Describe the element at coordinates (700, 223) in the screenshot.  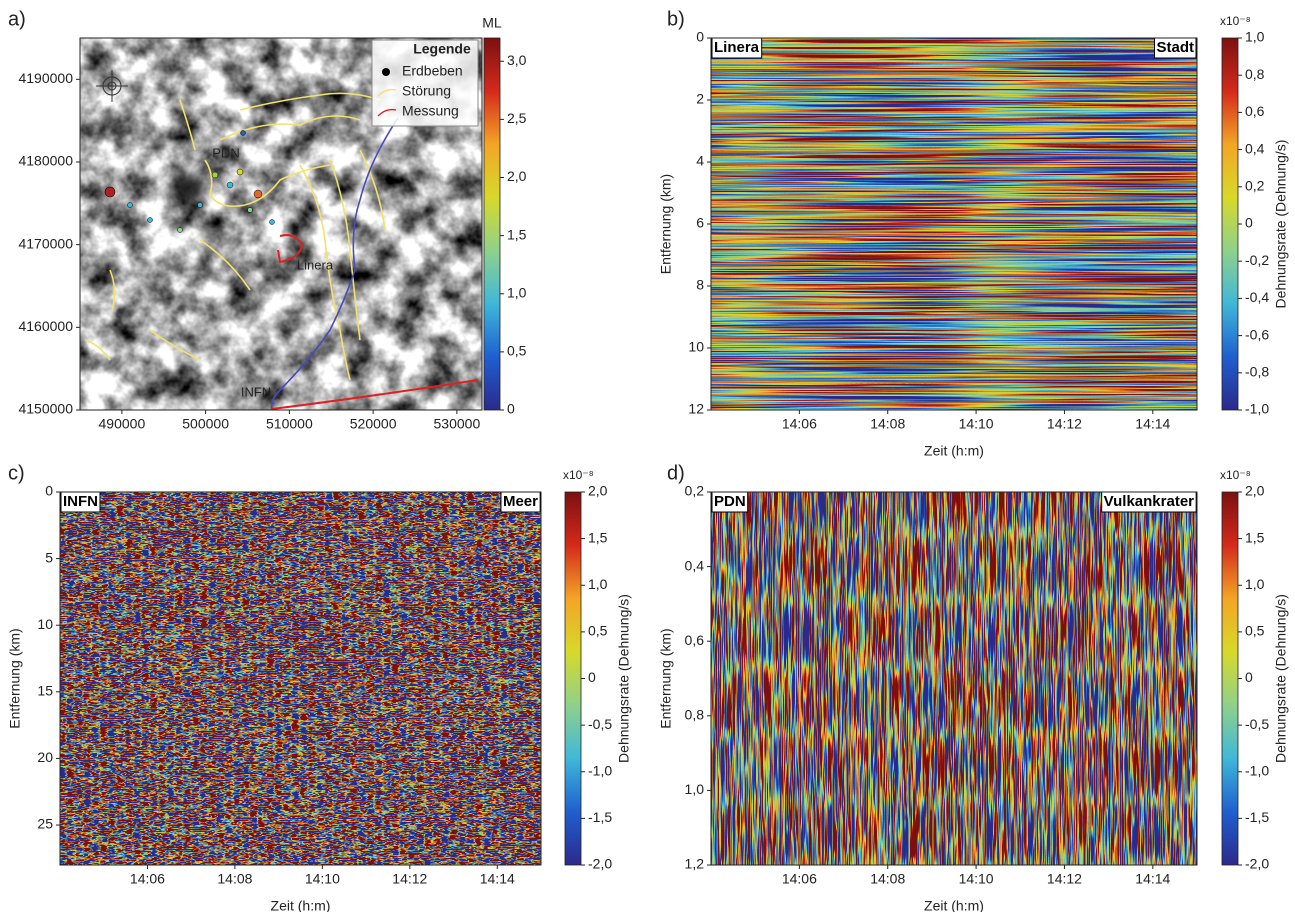
I see `y-tick-label: 6` at that location.